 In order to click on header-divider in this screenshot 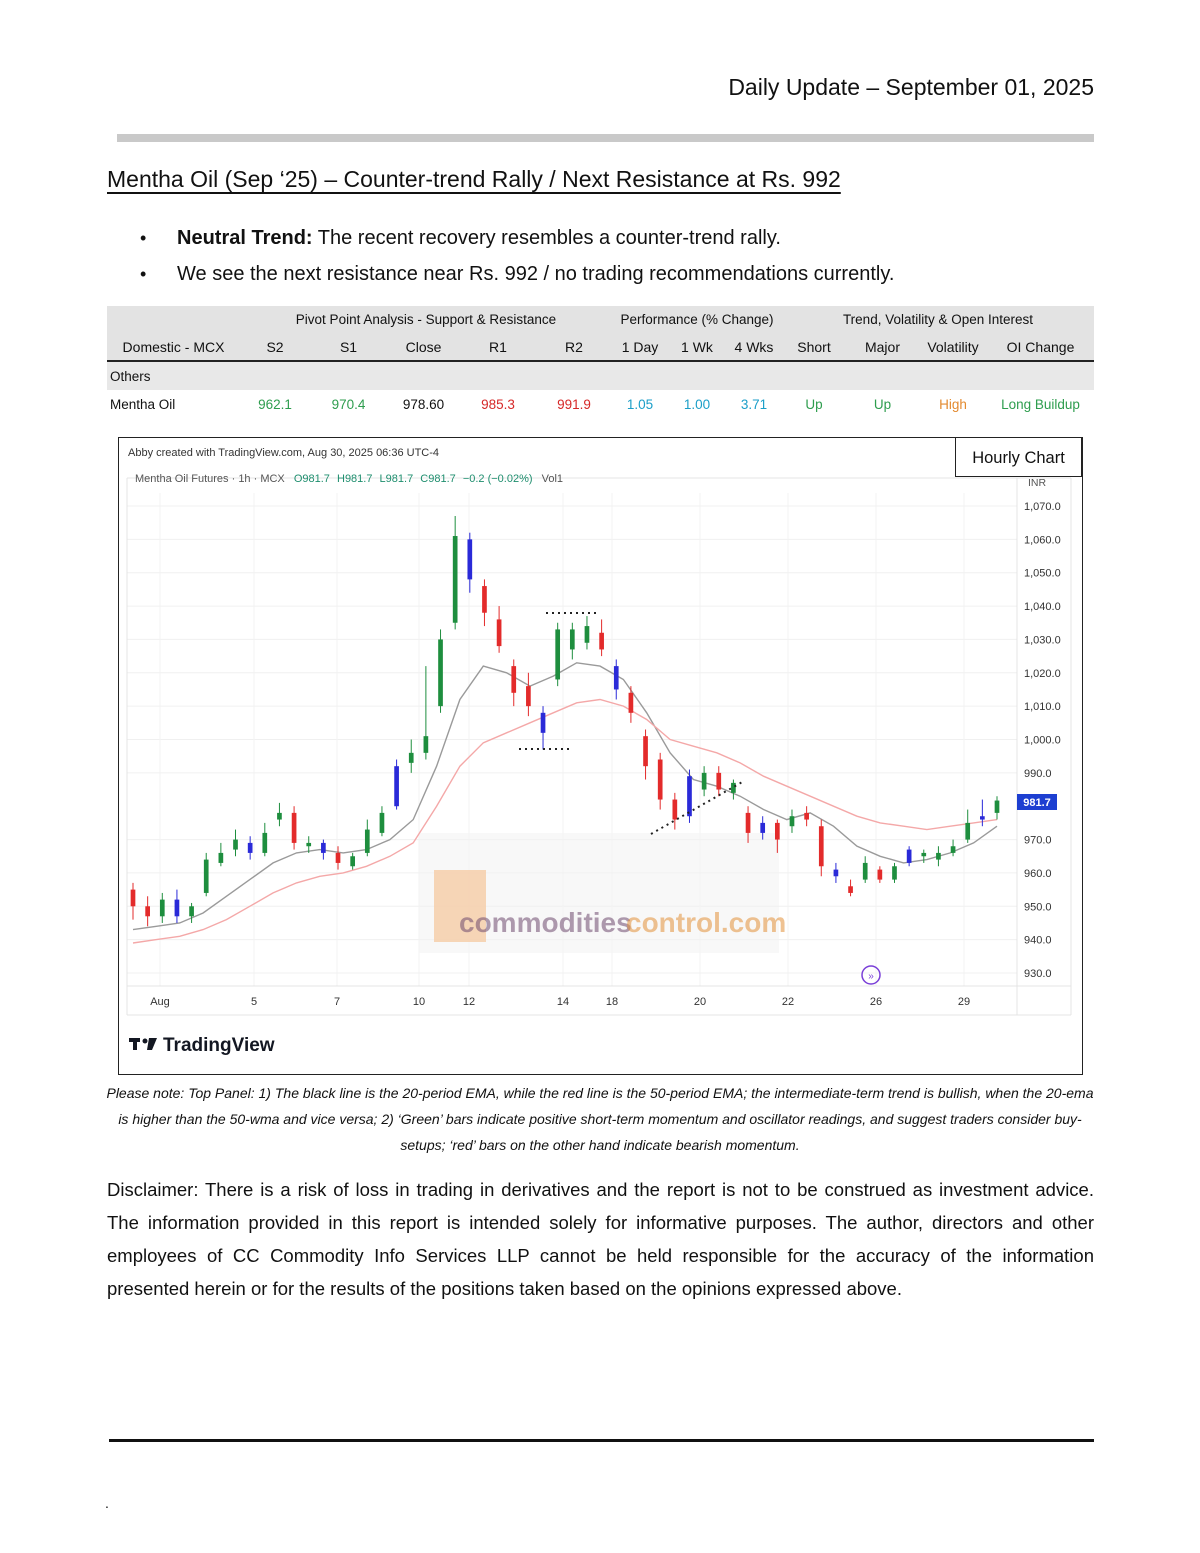, I will do `click(605, 138)`.